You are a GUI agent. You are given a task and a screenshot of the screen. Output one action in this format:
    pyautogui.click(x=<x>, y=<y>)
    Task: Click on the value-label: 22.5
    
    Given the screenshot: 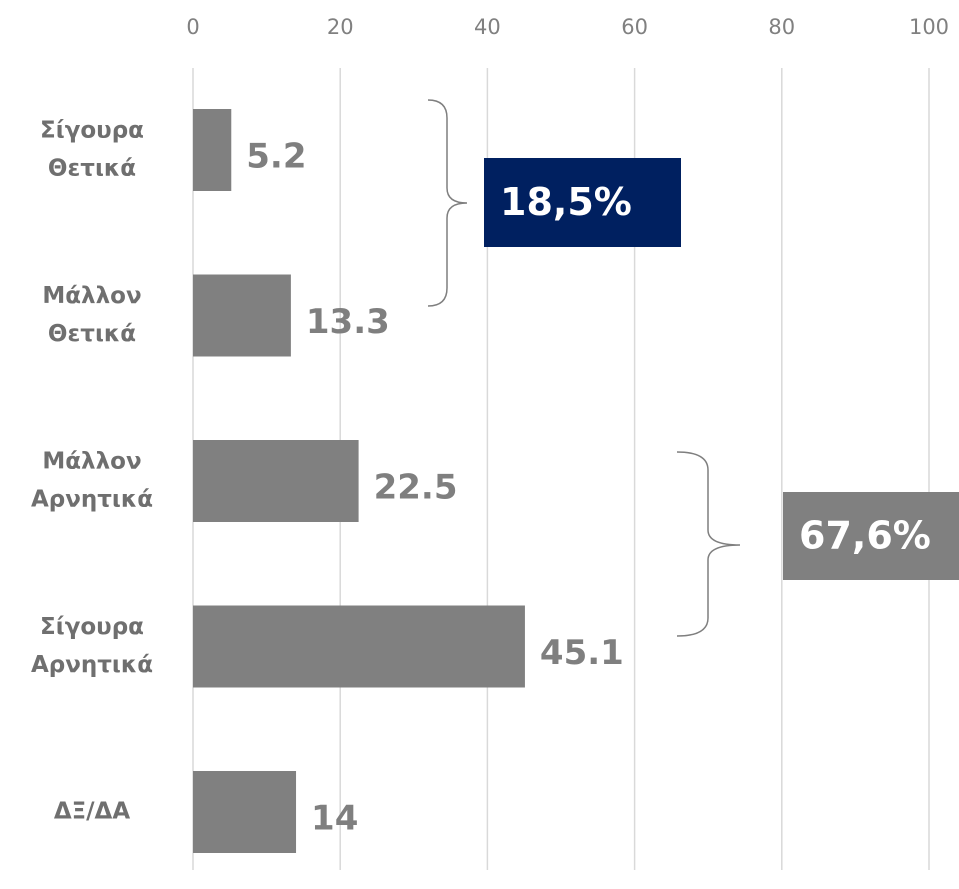 What is the action you would take?
    pyautogui.click(x=416, y=488)
    